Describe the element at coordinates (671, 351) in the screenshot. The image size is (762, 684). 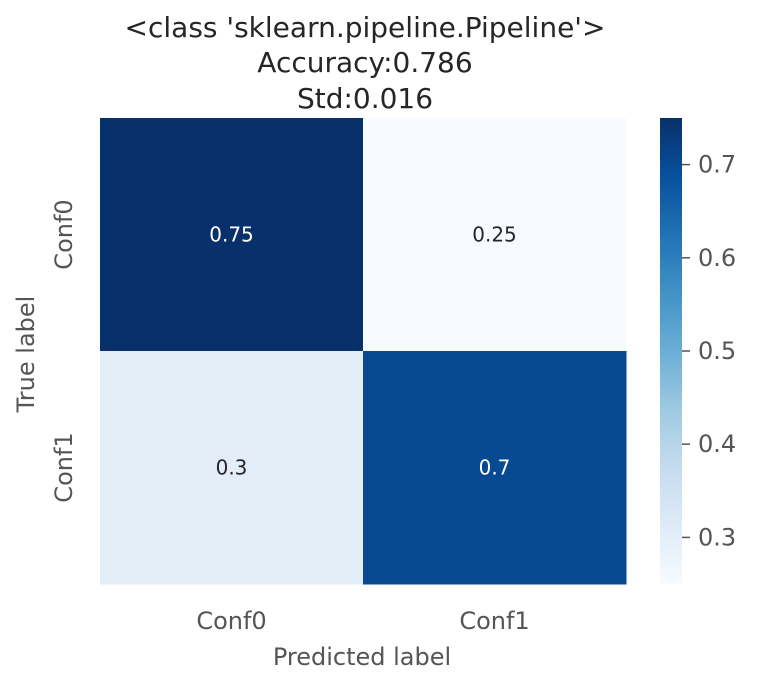
I see `colorbar` at that location.